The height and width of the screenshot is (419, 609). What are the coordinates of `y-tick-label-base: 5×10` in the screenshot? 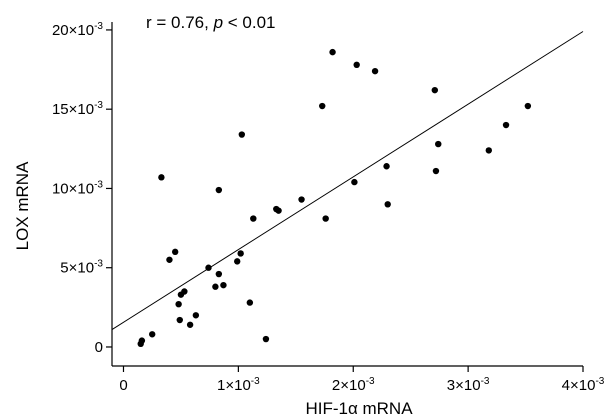 It's located at (77, 268).